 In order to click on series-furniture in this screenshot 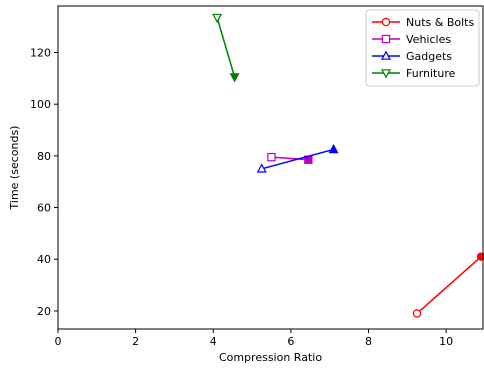, I will do `click(226, 48)`.